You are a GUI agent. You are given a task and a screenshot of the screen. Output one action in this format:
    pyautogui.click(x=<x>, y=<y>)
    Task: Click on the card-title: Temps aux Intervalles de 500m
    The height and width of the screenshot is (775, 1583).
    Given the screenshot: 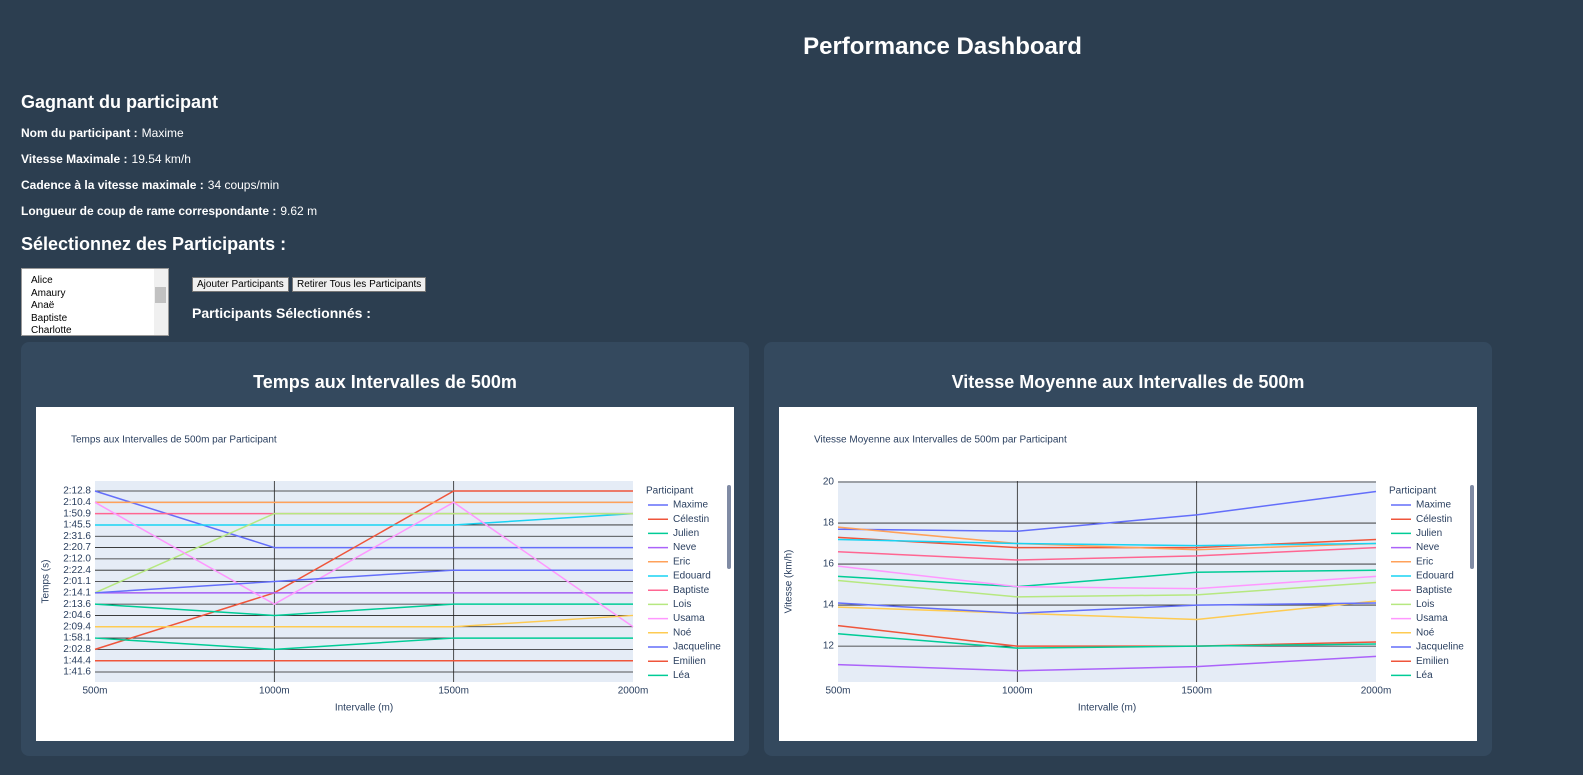 What is the action you would take?
    pyautogui.click(x=385, y=382)
    